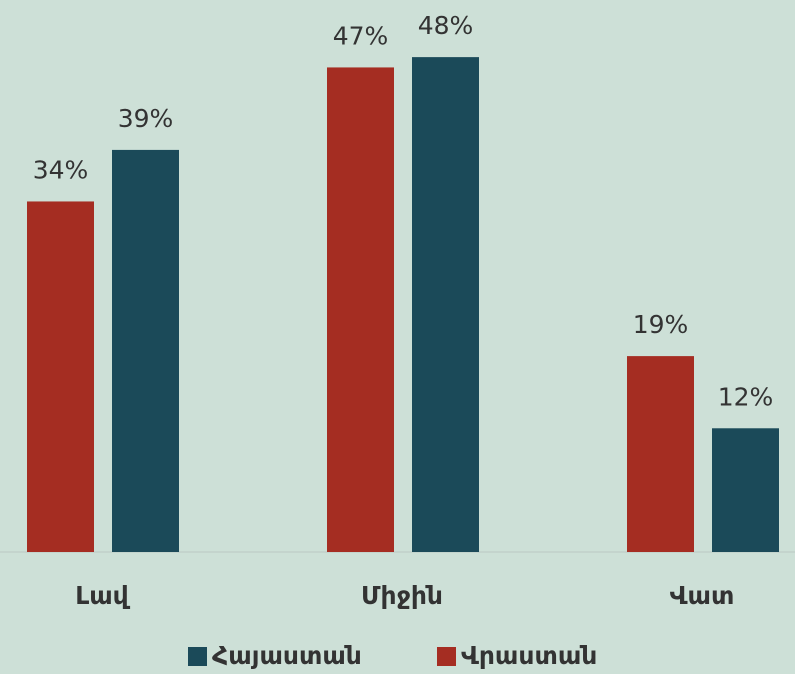 This screenshot has height=674, width=795. Describe the element at coordinates (287, 655) in the screenshot. I see `legend-label: Հայաստան` at that location.